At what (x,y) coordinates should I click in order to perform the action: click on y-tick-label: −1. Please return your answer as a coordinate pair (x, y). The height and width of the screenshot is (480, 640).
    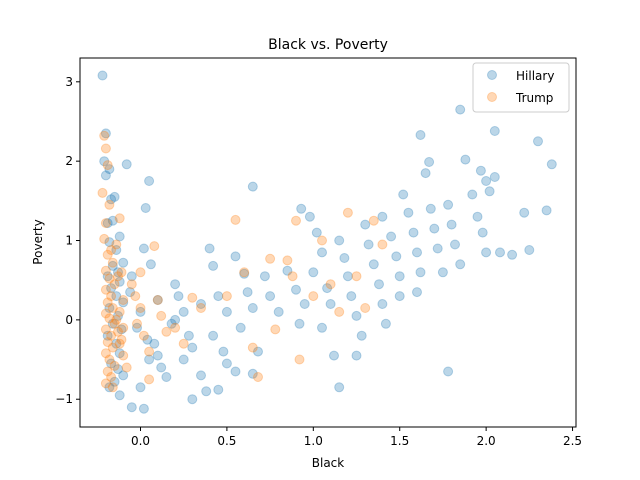
    Looking at the image, I should click on (64, 399).